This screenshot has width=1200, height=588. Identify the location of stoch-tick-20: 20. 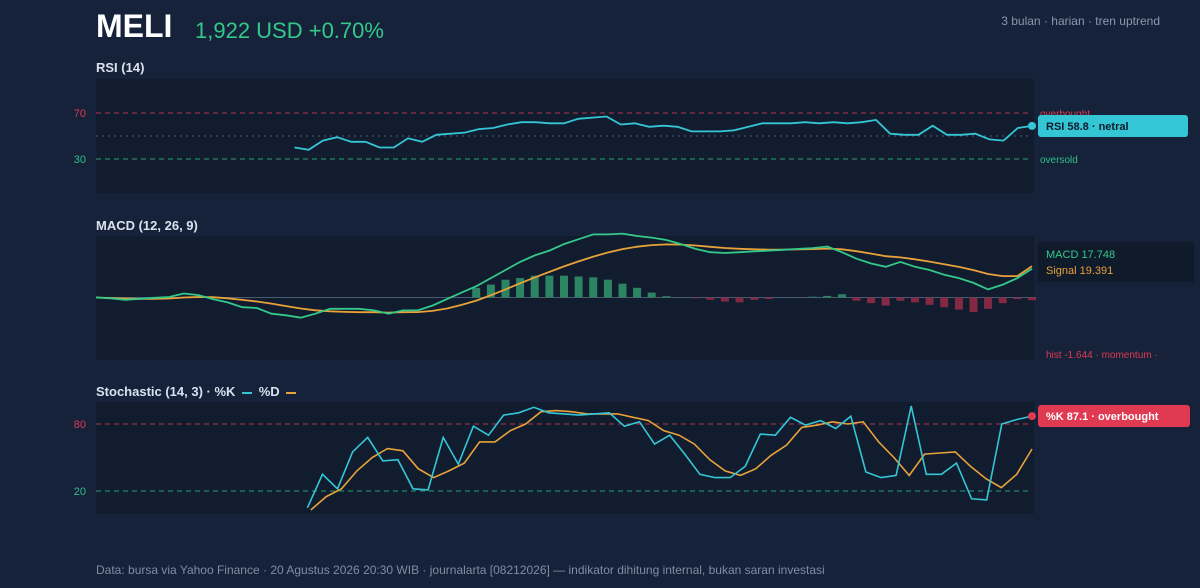
(80, 492).